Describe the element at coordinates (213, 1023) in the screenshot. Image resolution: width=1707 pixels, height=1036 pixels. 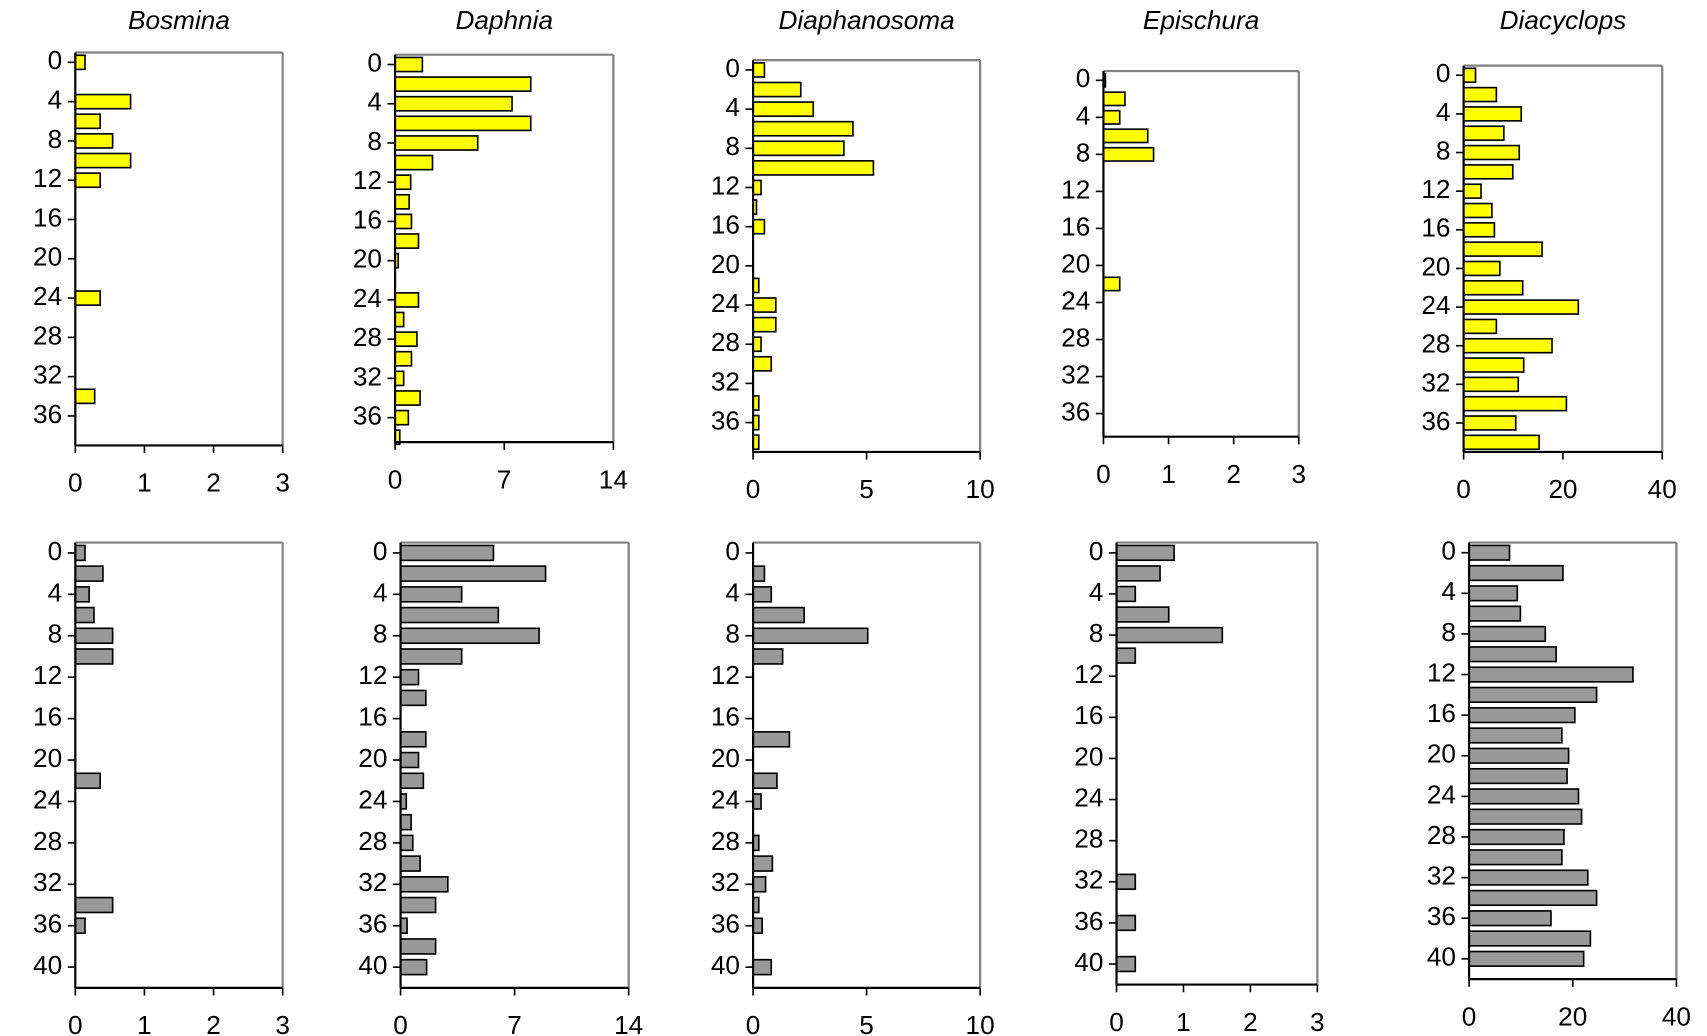
I see `x-tick-label: 2` at that location.